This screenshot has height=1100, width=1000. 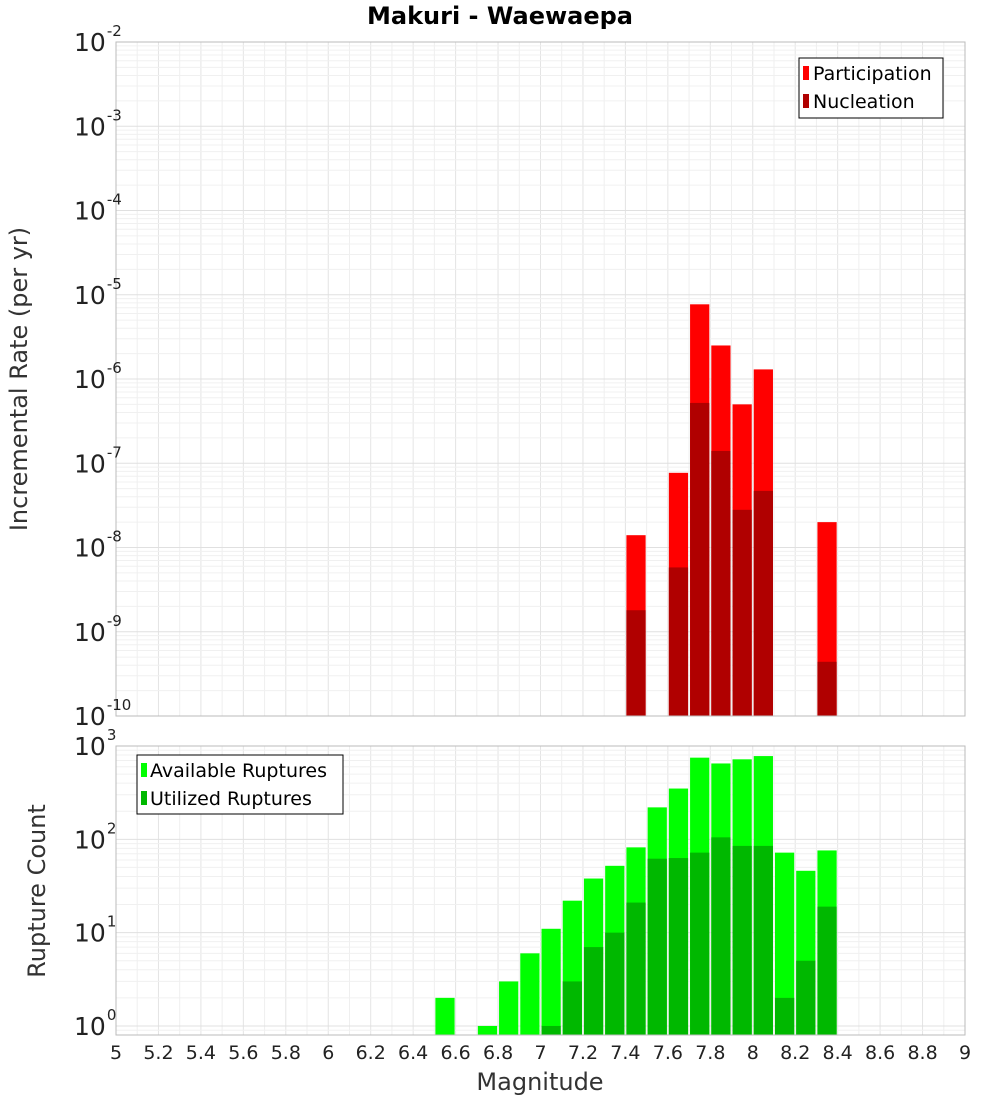 I want to click on count-bar-available-ruptures-6.75, so click(x=487, y=1030).